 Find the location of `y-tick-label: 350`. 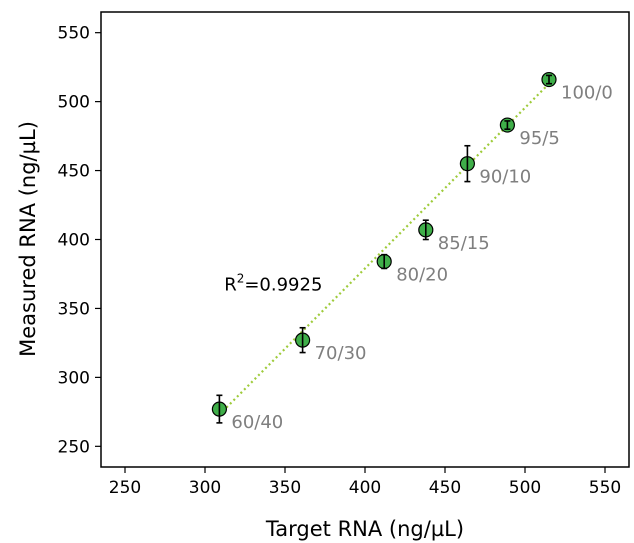

y-tick-label: 350 is located at coordinates (74, 309).